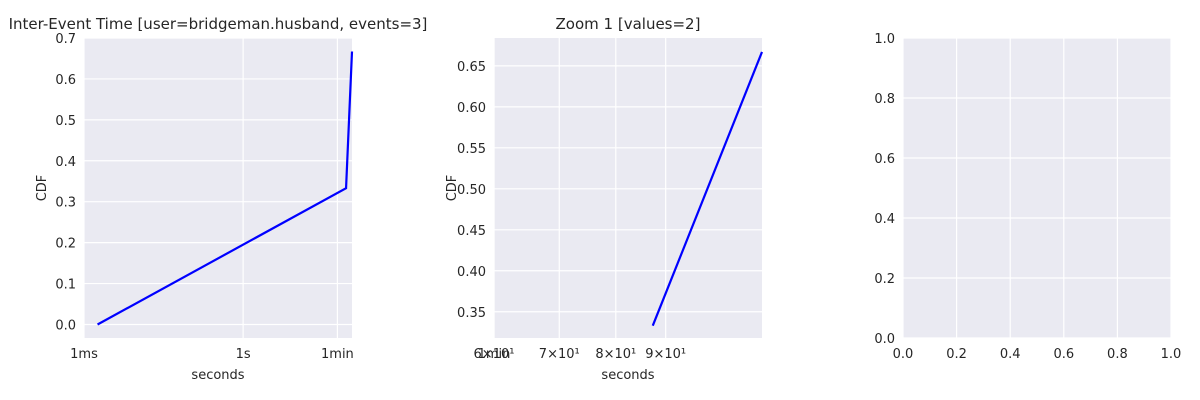  Describe the element at coordinates (884, 99) in the screenshot. I see `y-tick-label: 0.8` at that location.